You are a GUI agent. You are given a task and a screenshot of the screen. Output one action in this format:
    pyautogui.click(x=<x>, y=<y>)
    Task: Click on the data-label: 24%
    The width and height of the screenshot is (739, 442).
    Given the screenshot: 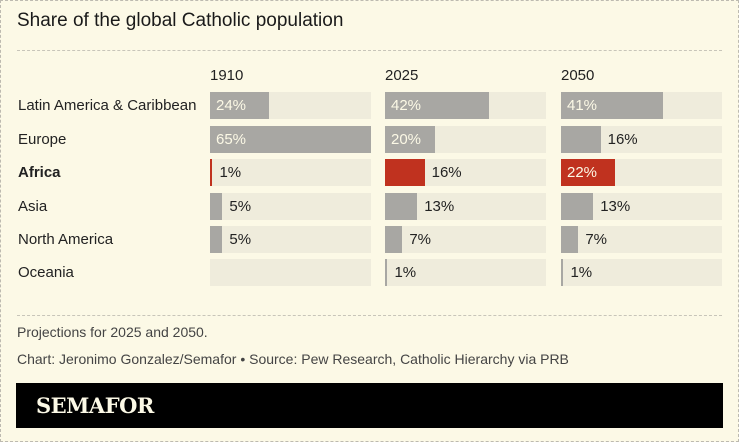 What is the action you would take?
    pyautogui.click(x=231, y=105)
    